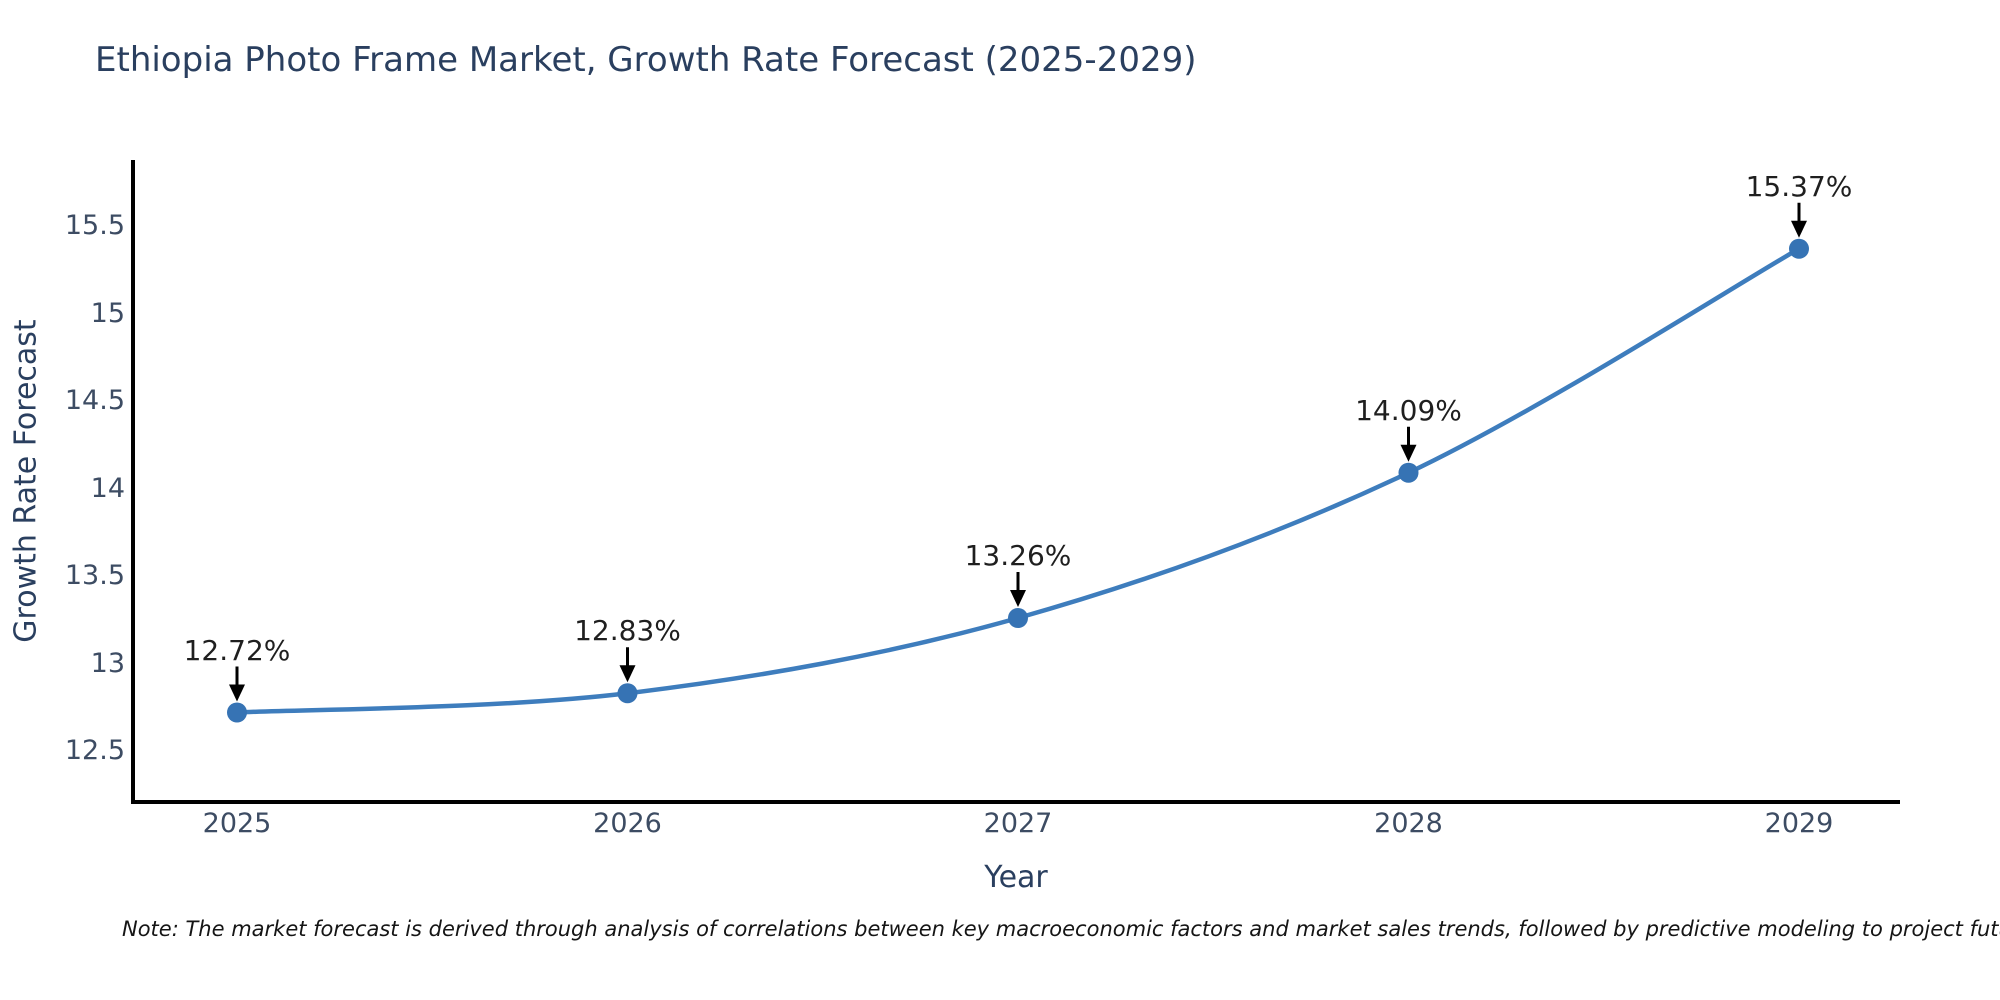 The width and height of the screenshot is (2000, 1000). I want to click on x-tick-label: 2027, so click(1018, 823).